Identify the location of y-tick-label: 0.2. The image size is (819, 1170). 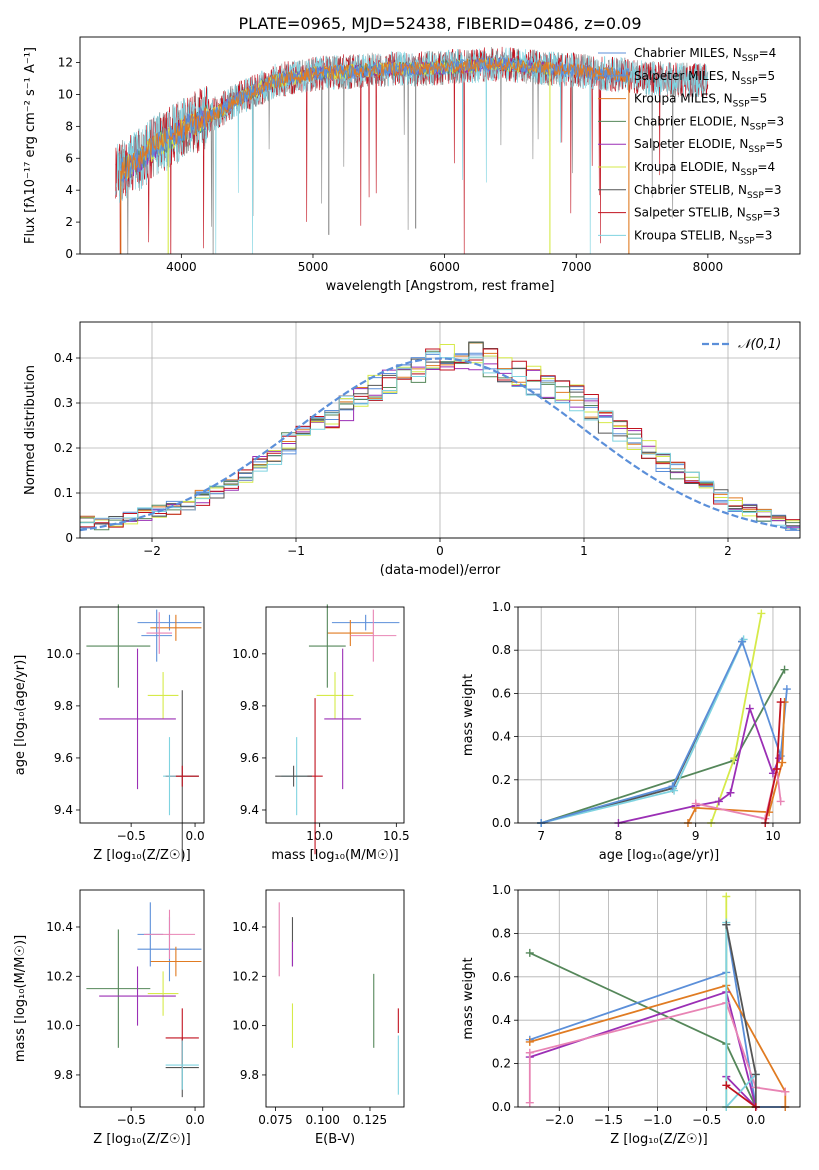
(501, 1064).